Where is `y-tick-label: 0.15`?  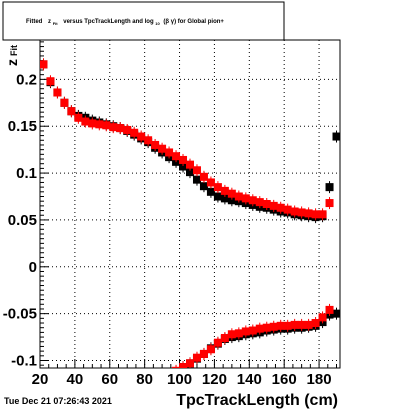 y-tick-label: 0.15 is located at coordinates (22, 126).